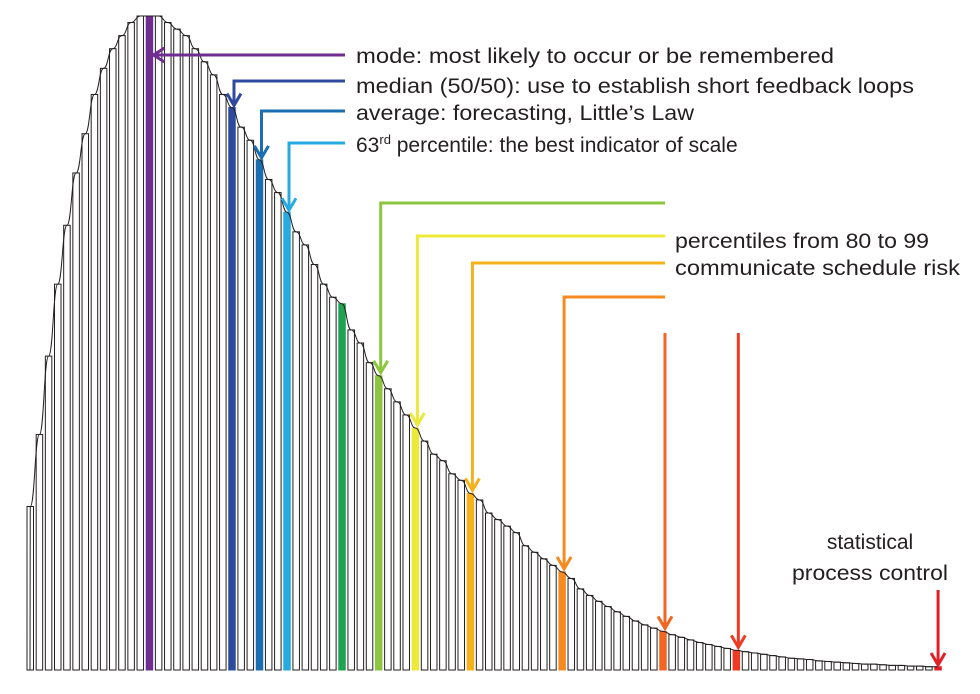  I want to click on p63-suffix: rd, so click(385, 139).